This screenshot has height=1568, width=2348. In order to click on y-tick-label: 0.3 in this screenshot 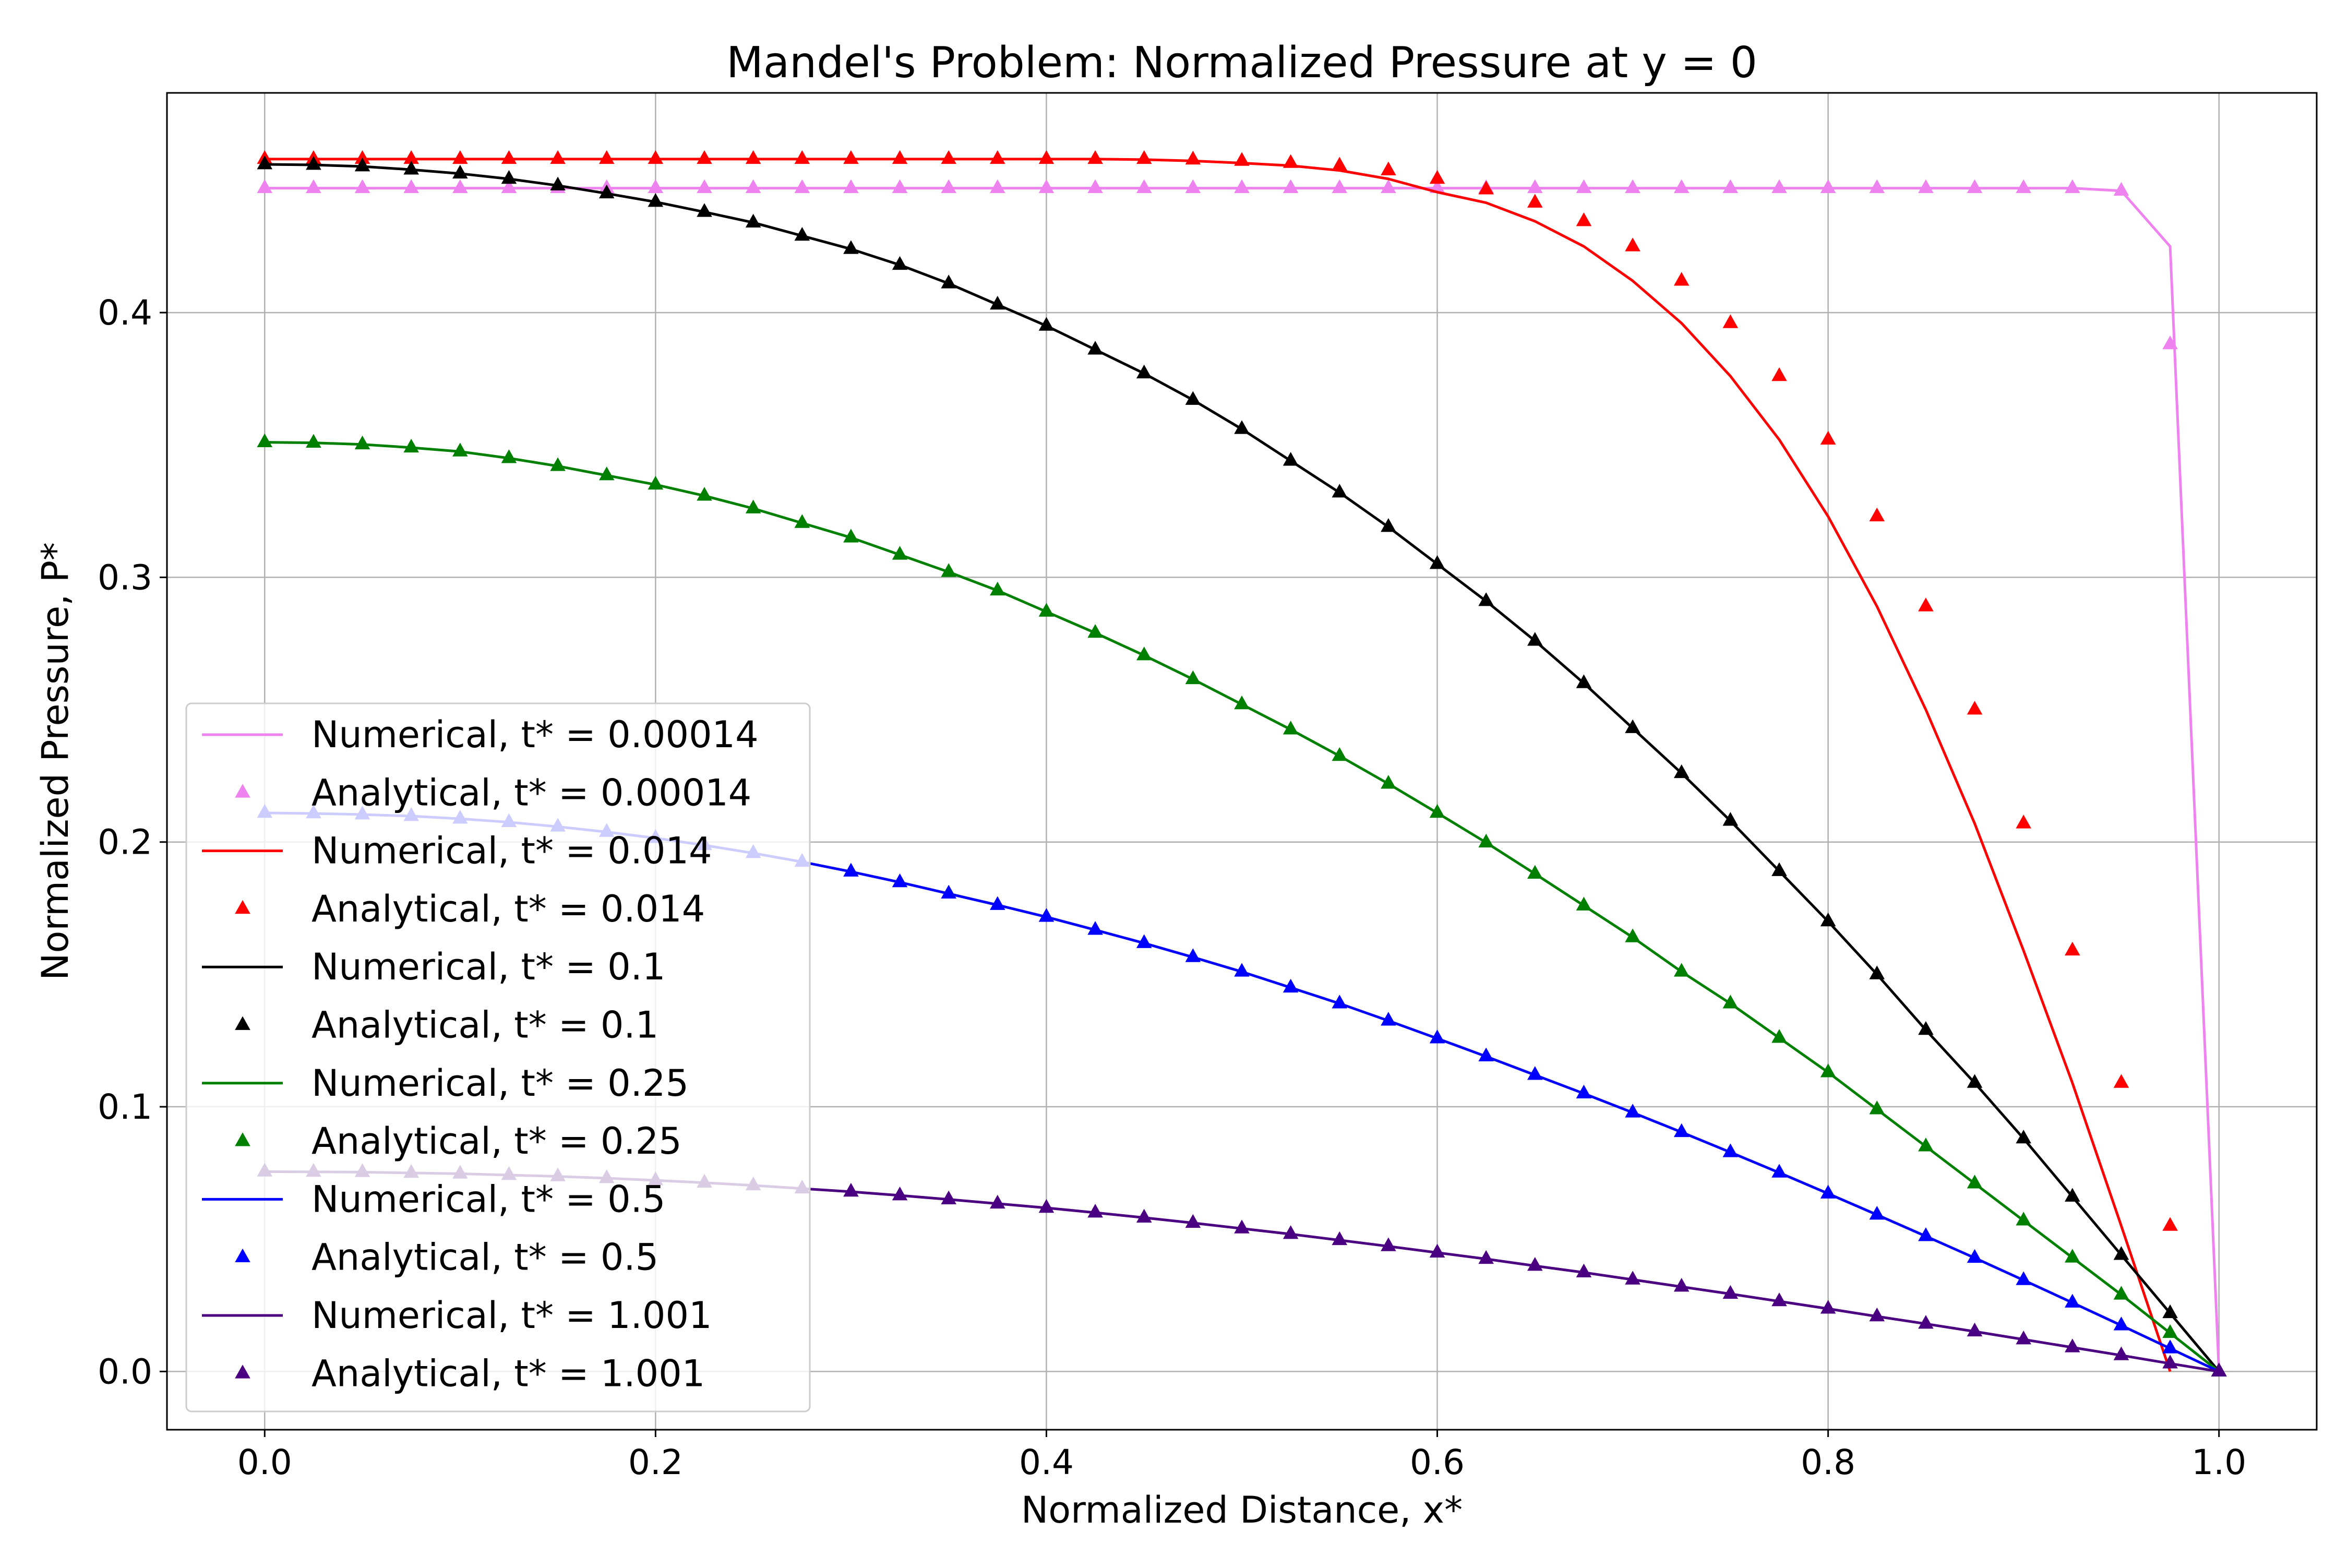, I will do `click(125, 577)`.